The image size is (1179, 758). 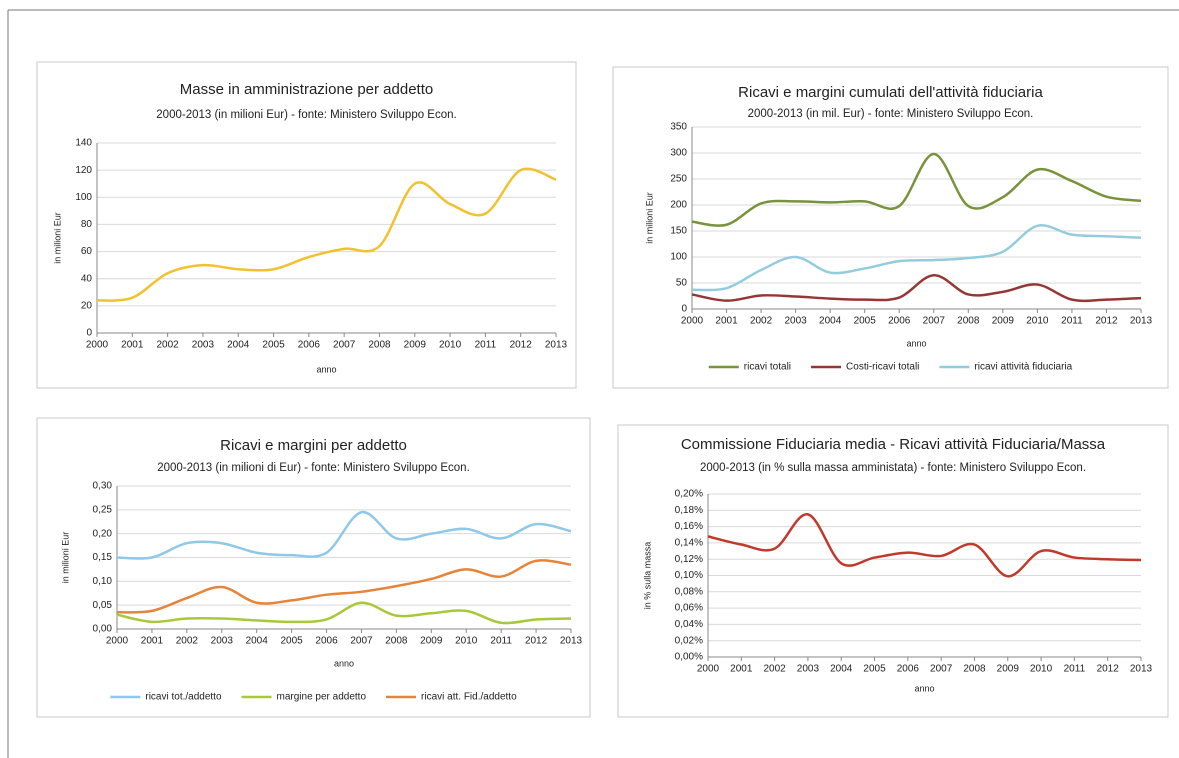 I want to click on chart-title: Ricavi e margini per addetto, so click(x=313, y=445).